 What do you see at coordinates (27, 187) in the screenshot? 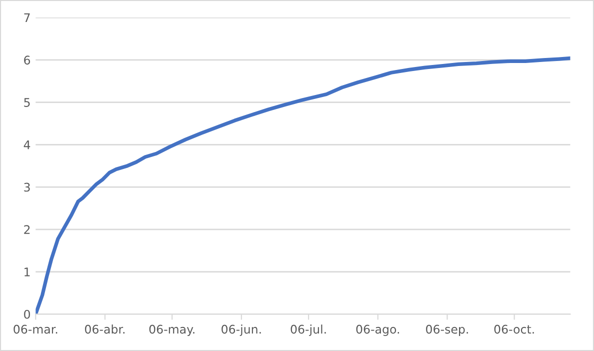
I see `y-tick-label: 3` at bounding box center [27, 187].